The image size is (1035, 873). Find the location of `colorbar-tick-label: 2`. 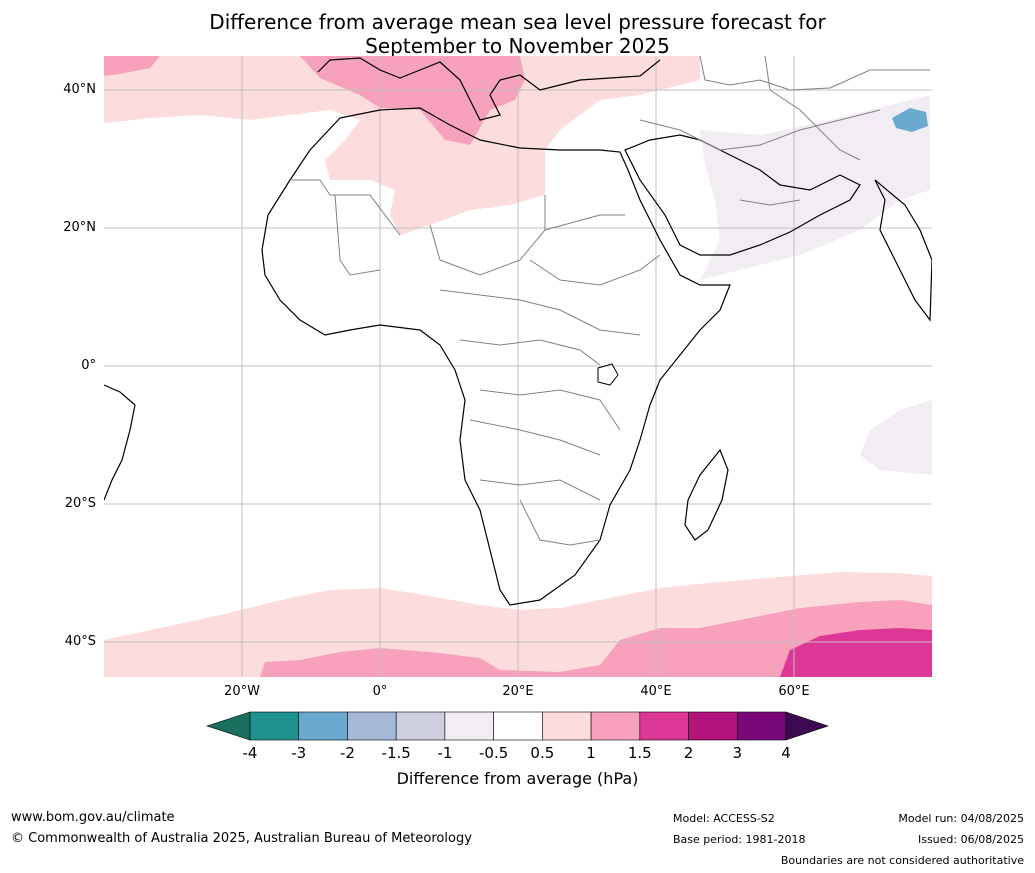

colorbar-tick-label: 2 is located at coordinates (688, 753).